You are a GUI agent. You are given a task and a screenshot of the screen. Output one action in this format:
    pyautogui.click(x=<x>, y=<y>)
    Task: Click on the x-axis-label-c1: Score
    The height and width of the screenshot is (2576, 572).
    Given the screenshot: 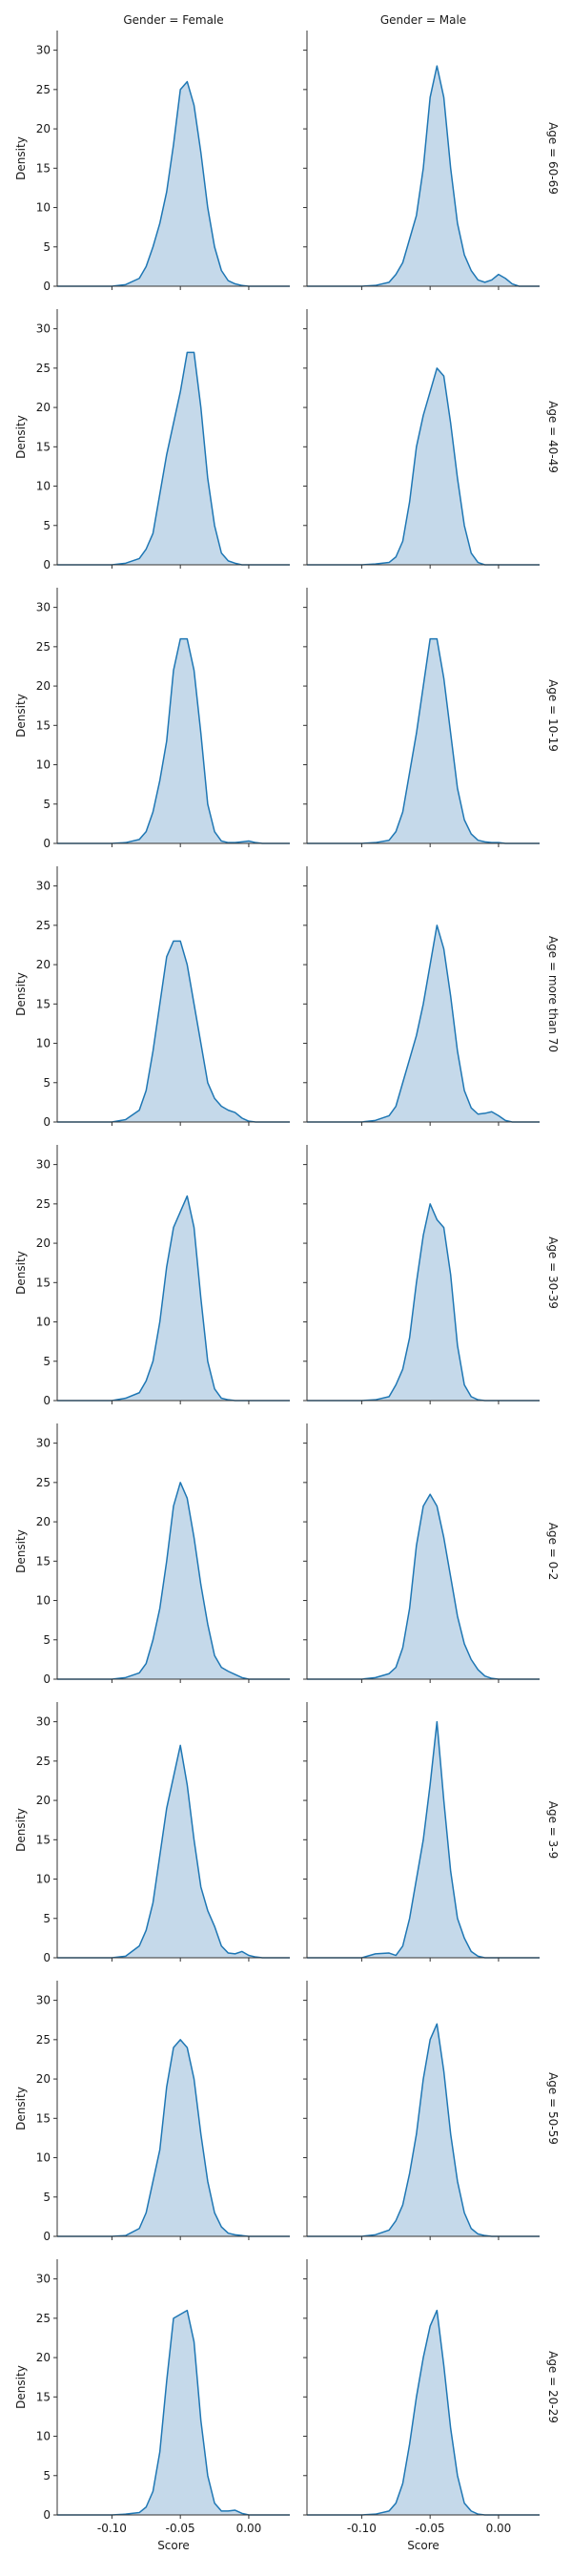 What is the action you would take?
    pyautogui.click(x=423, y=2545)
    